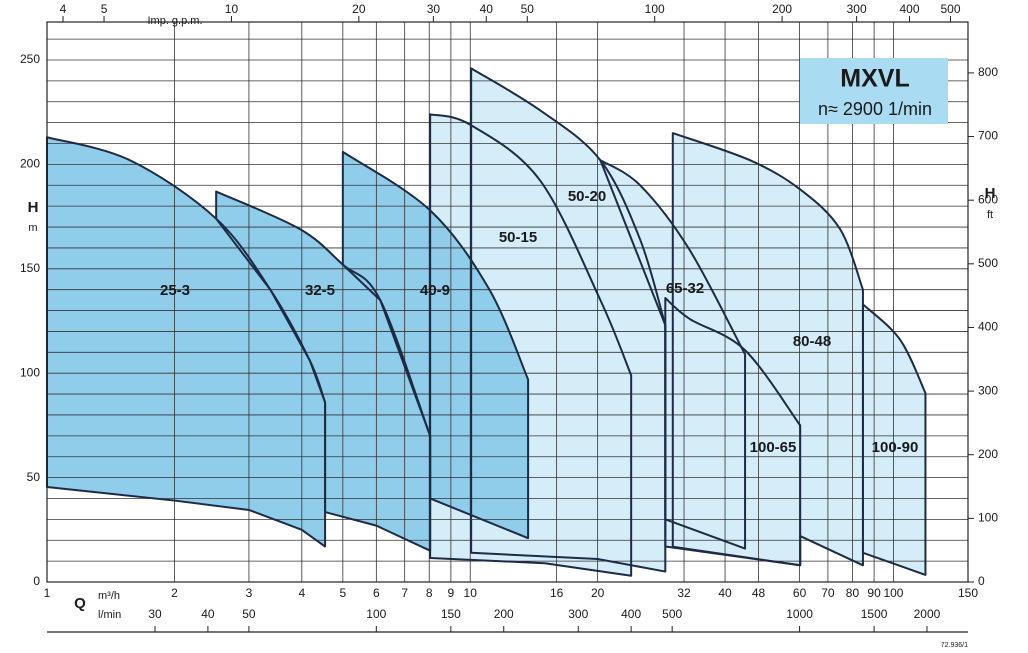 The height and width of the screenshot is (653, 1028). Describe the element at coordinates (875, 109) in the screenshot. I see `chart-subtitle: n≈ 2900 1/min` at that location.